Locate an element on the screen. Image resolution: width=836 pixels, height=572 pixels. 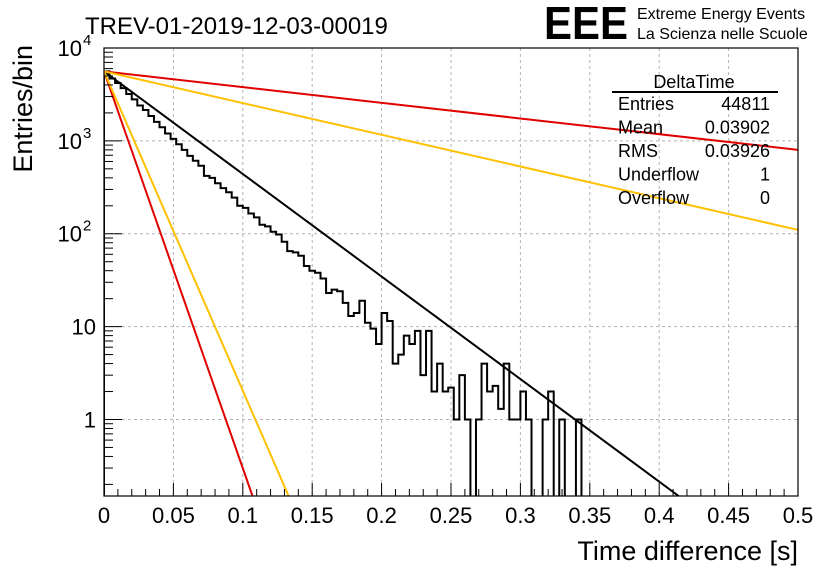
stats-row-label: Underflow is located at coordinates (659, 175).